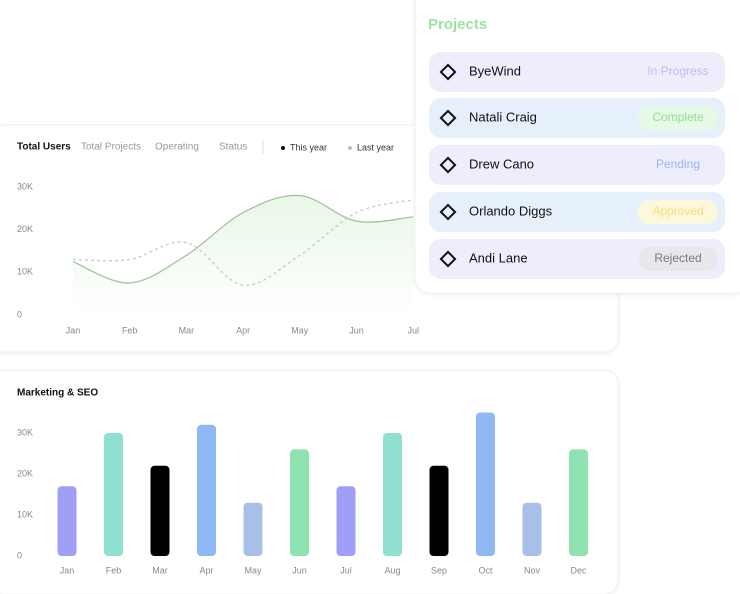  What do you see at coordinates (57, 393) in the screenshot?
I see `chart-title: Marketing & SEO` at bounding box center [57, 393].